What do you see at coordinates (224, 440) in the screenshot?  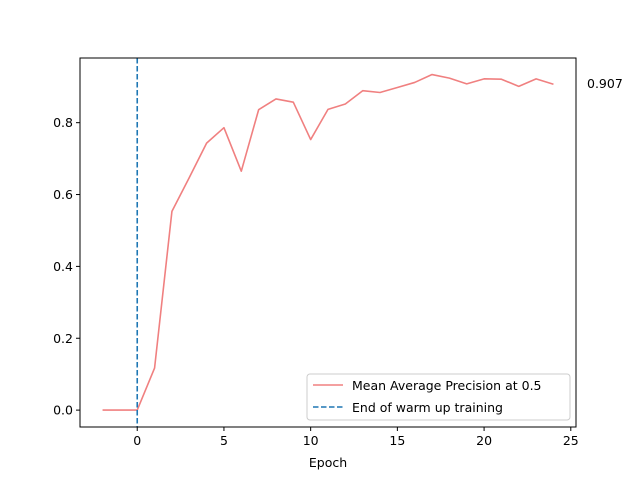 I see `x-tick-label: 5` at bounding box center [224, 440].